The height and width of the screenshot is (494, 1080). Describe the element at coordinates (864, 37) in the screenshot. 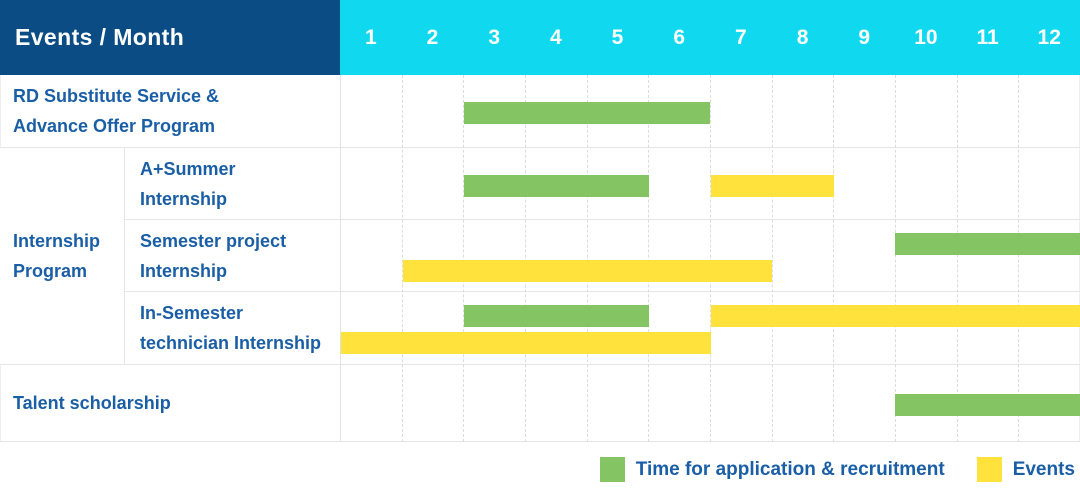

I see `month-label-9: 9` at that location.